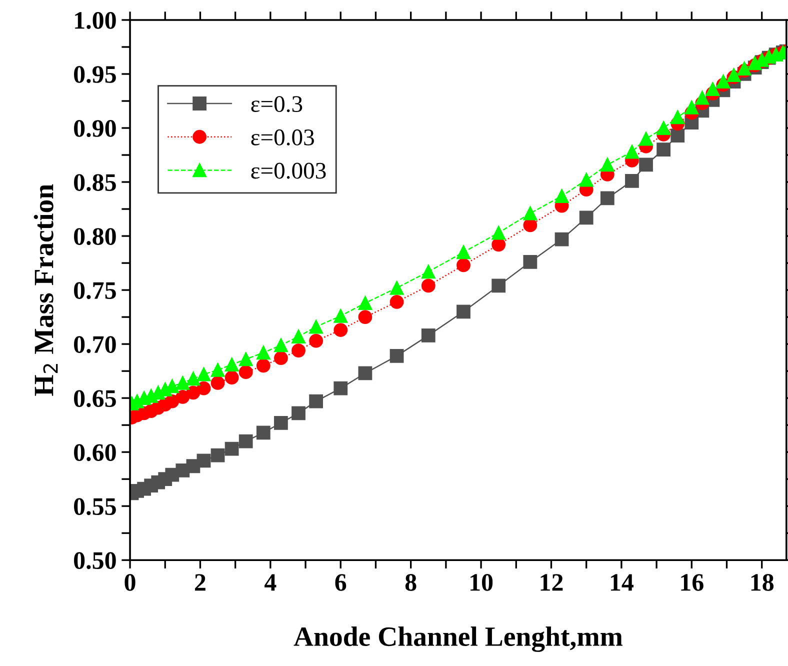 This screenshot has height=666, width=788. What do you see at coordinates (692, 582) in the screenshot?
I see `x-tick-label: 16` at bounding box center [692, 582].